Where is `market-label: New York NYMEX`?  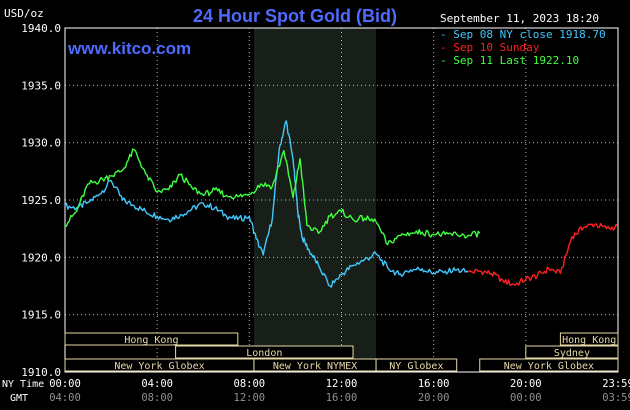 market-label: New York NYMEX is located at coordinates (315, 366).